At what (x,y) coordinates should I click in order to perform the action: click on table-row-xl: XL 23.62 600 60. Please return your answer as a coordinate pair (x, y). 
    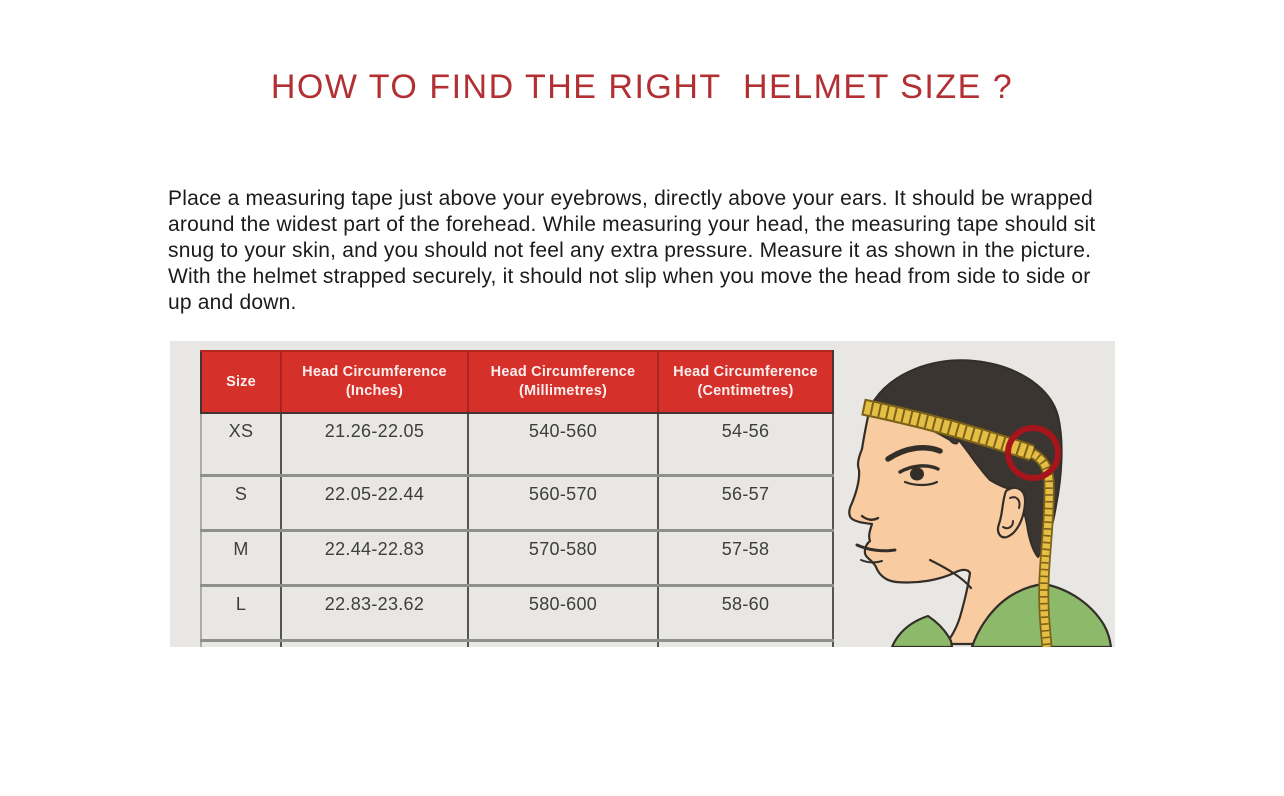
    Looking at the image, I should click on (517, 643).